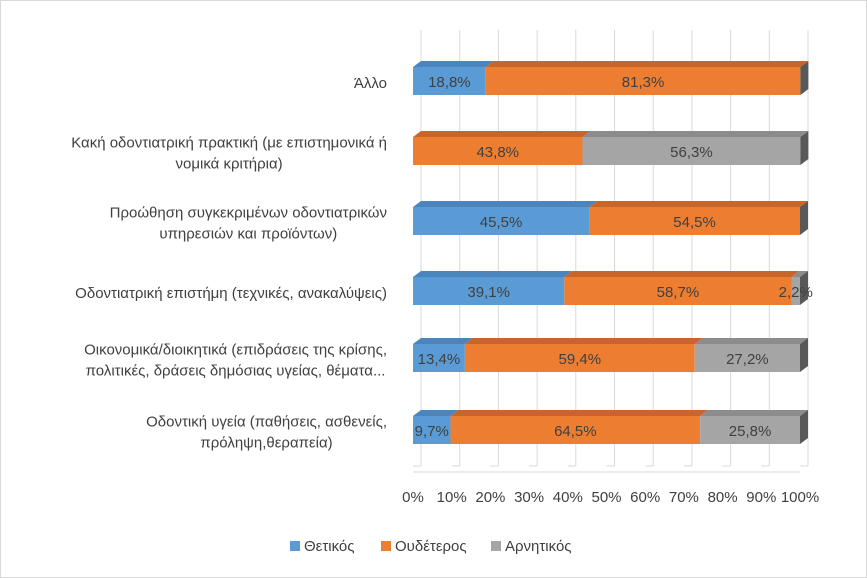 This screenshot has width=867, height=578. I want to click on data-label: 64,5%, so click(575, 431).